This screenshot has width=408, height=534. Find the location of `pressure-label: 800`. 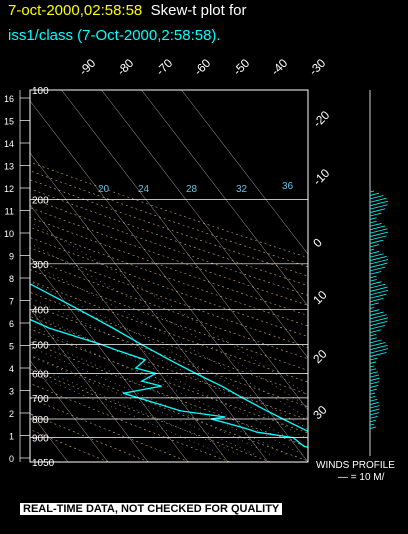

pressure-label: 800 is located at coordinates (40, 420).